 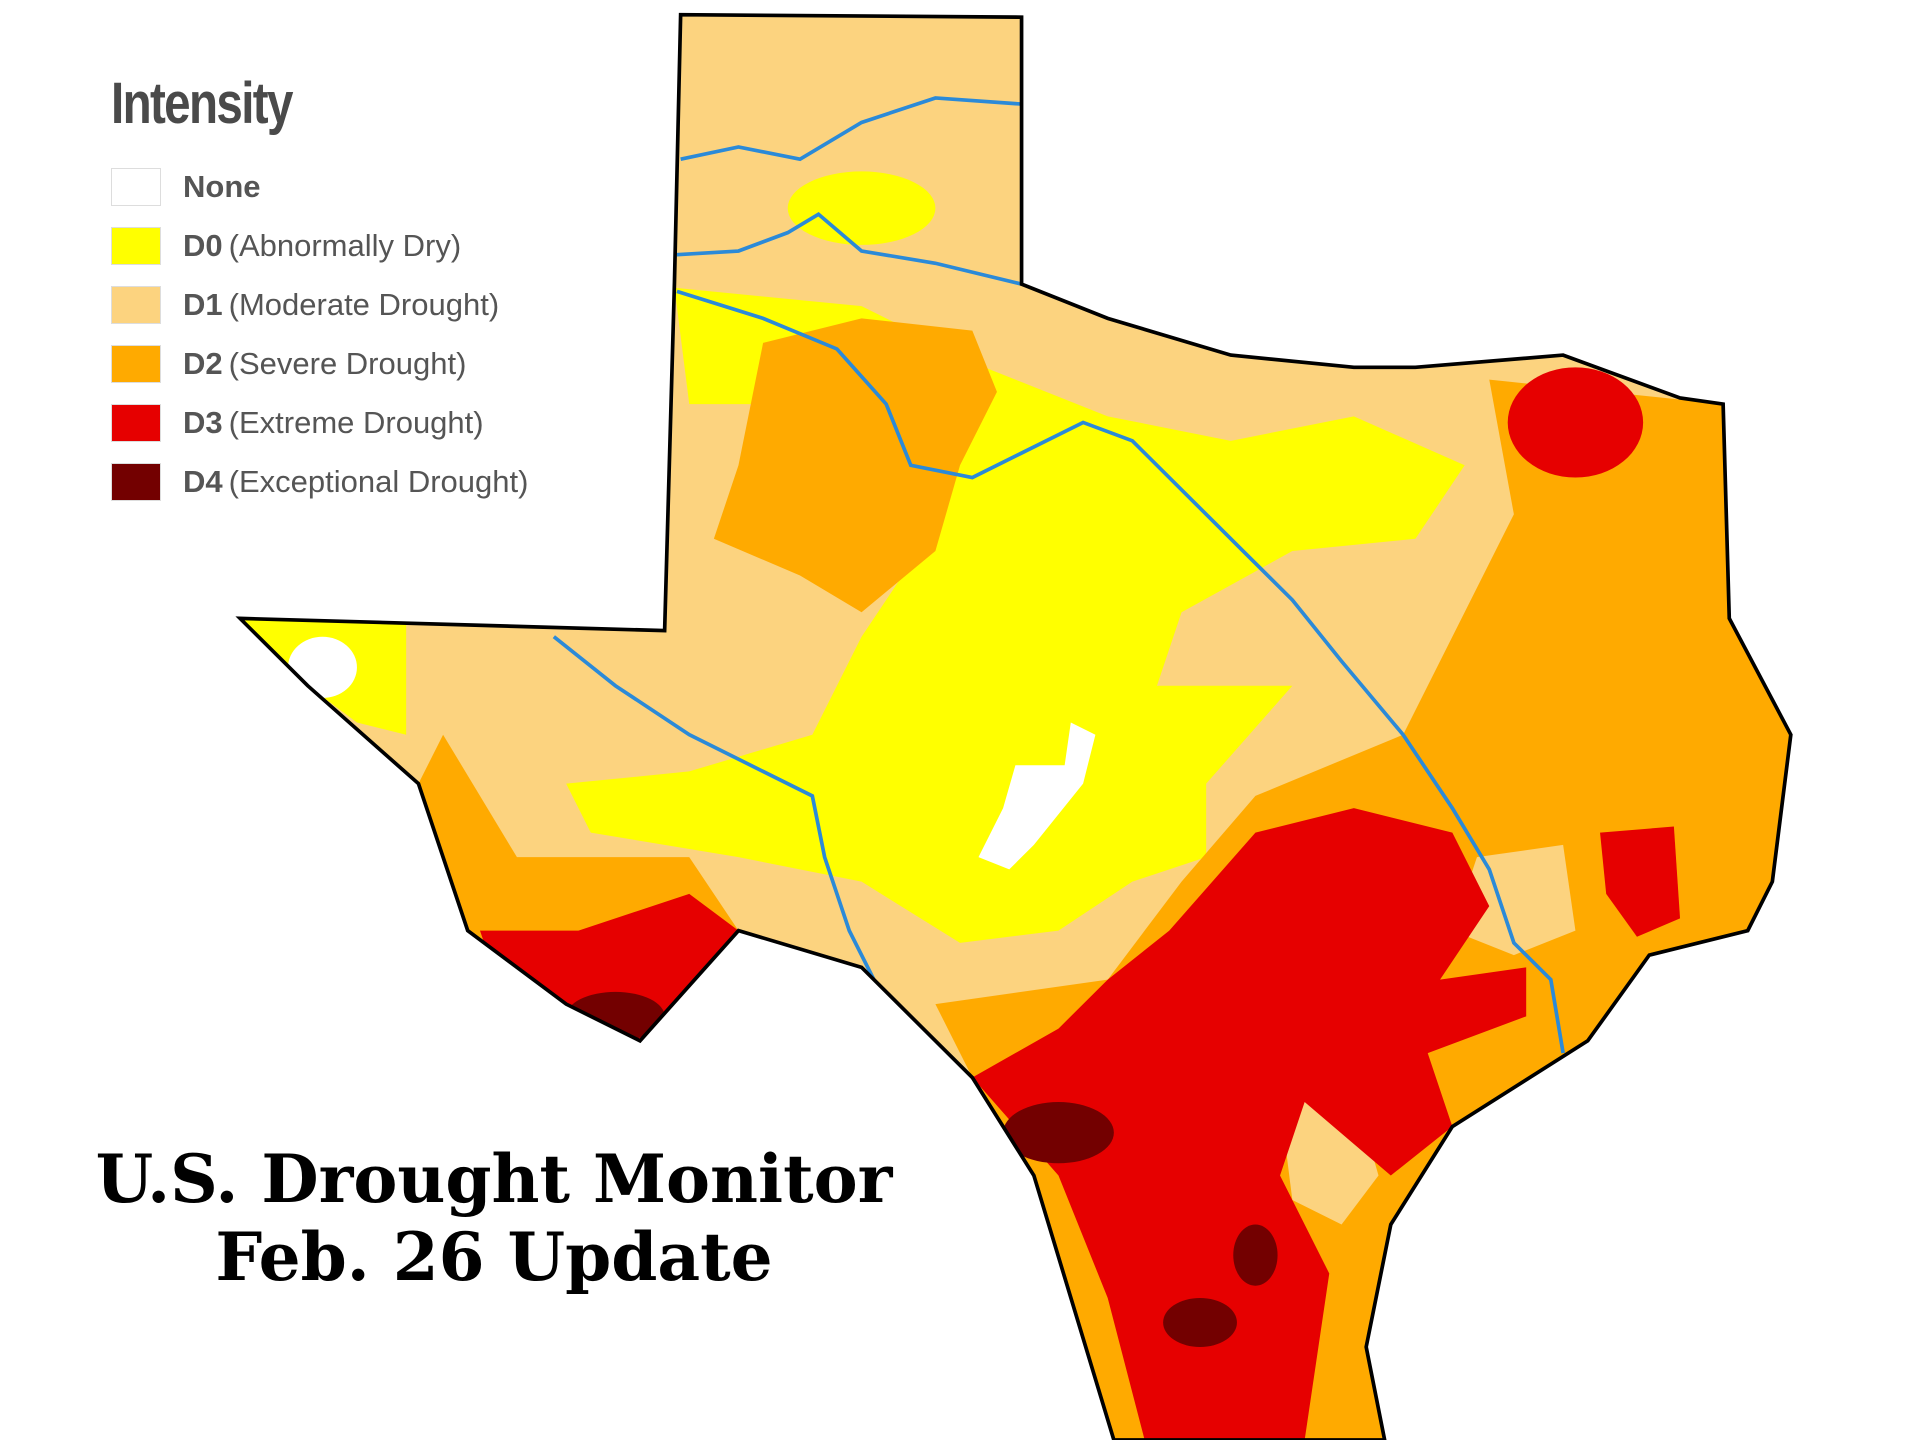 What do you see at coordinates (364, 304) in the screenshot?
I see `legend-description: (Moderate Drought)` at bounding box center [364, 304].